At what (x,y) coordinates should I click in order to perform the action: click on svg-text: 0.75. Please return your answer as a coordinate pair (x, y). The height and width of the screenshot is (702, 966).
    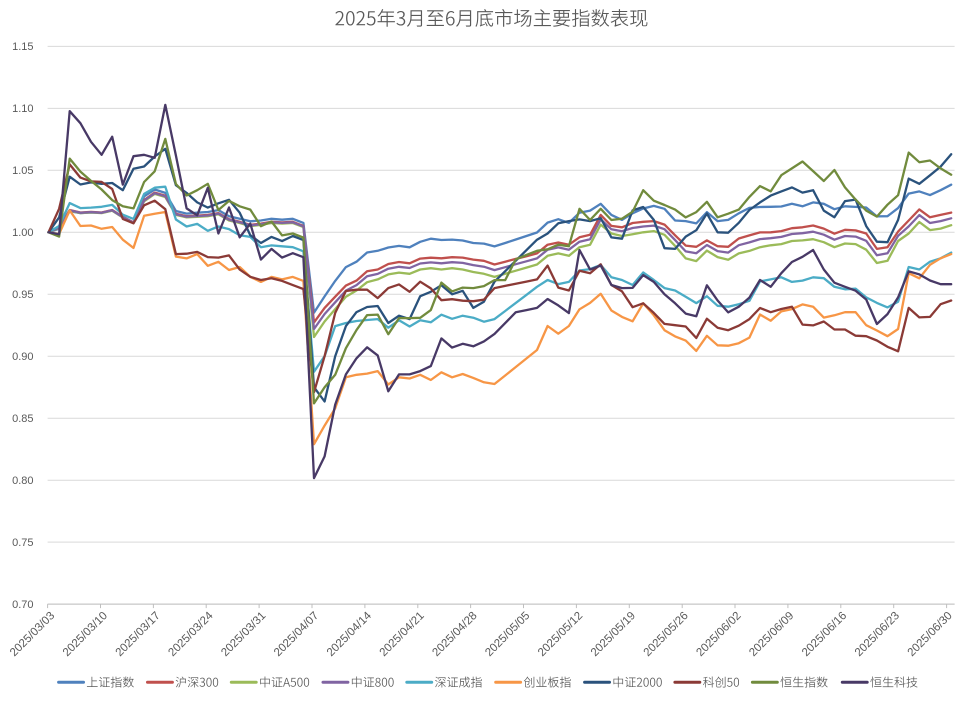
    Looking at the image, I should click on (22, 543).